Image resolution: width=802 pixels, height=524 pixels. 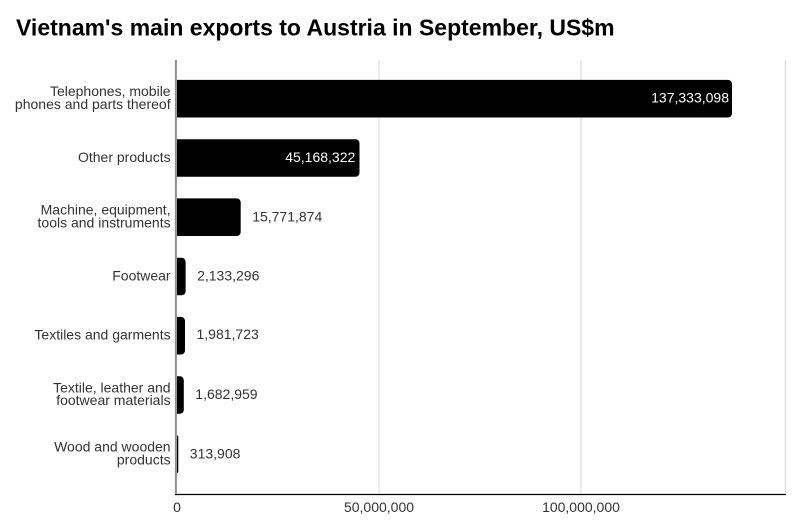 What do you see at coordinates (228, 334) in the screenshot?
I see `svg-text: 1,981,723` at bounding box center [228, 334].